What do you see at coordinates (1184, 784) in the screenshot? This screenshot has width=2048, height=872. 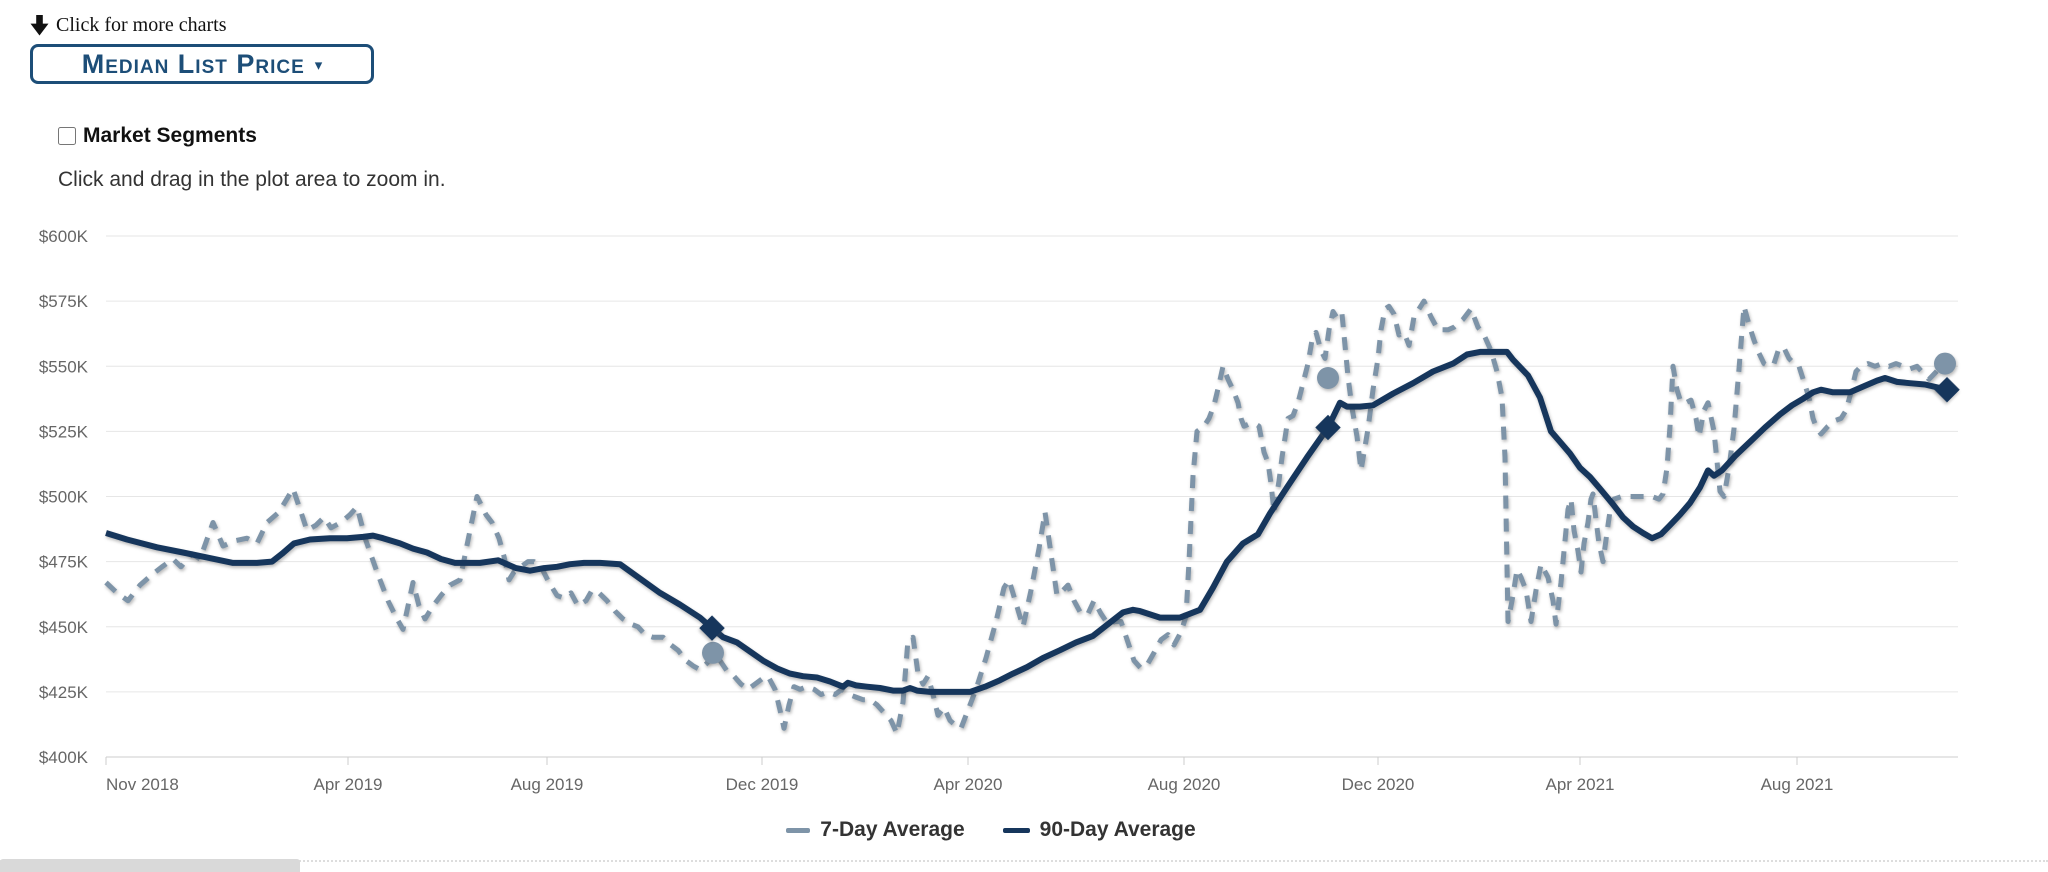 I see `x-axis-label: Aug 2020` at bounding box center [1184, 784].